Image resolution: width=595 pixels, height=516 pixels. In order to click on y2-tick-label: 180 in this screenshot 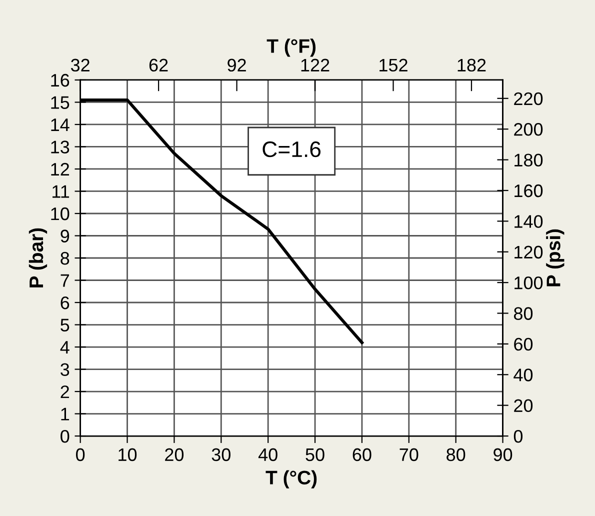, I will do `click(528, 160)`.